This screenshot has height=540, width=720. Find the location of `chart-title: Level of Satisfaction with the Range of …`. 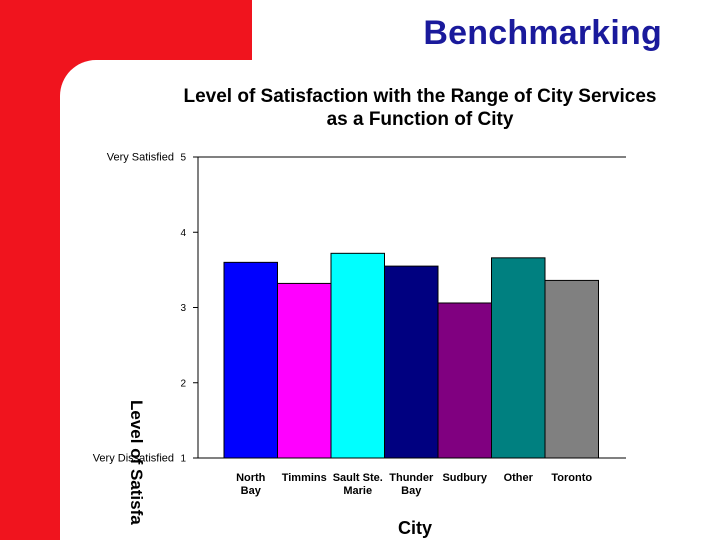

chart-title: Level of Satisfaction with the Range of … is located at coordinates (420, 108).